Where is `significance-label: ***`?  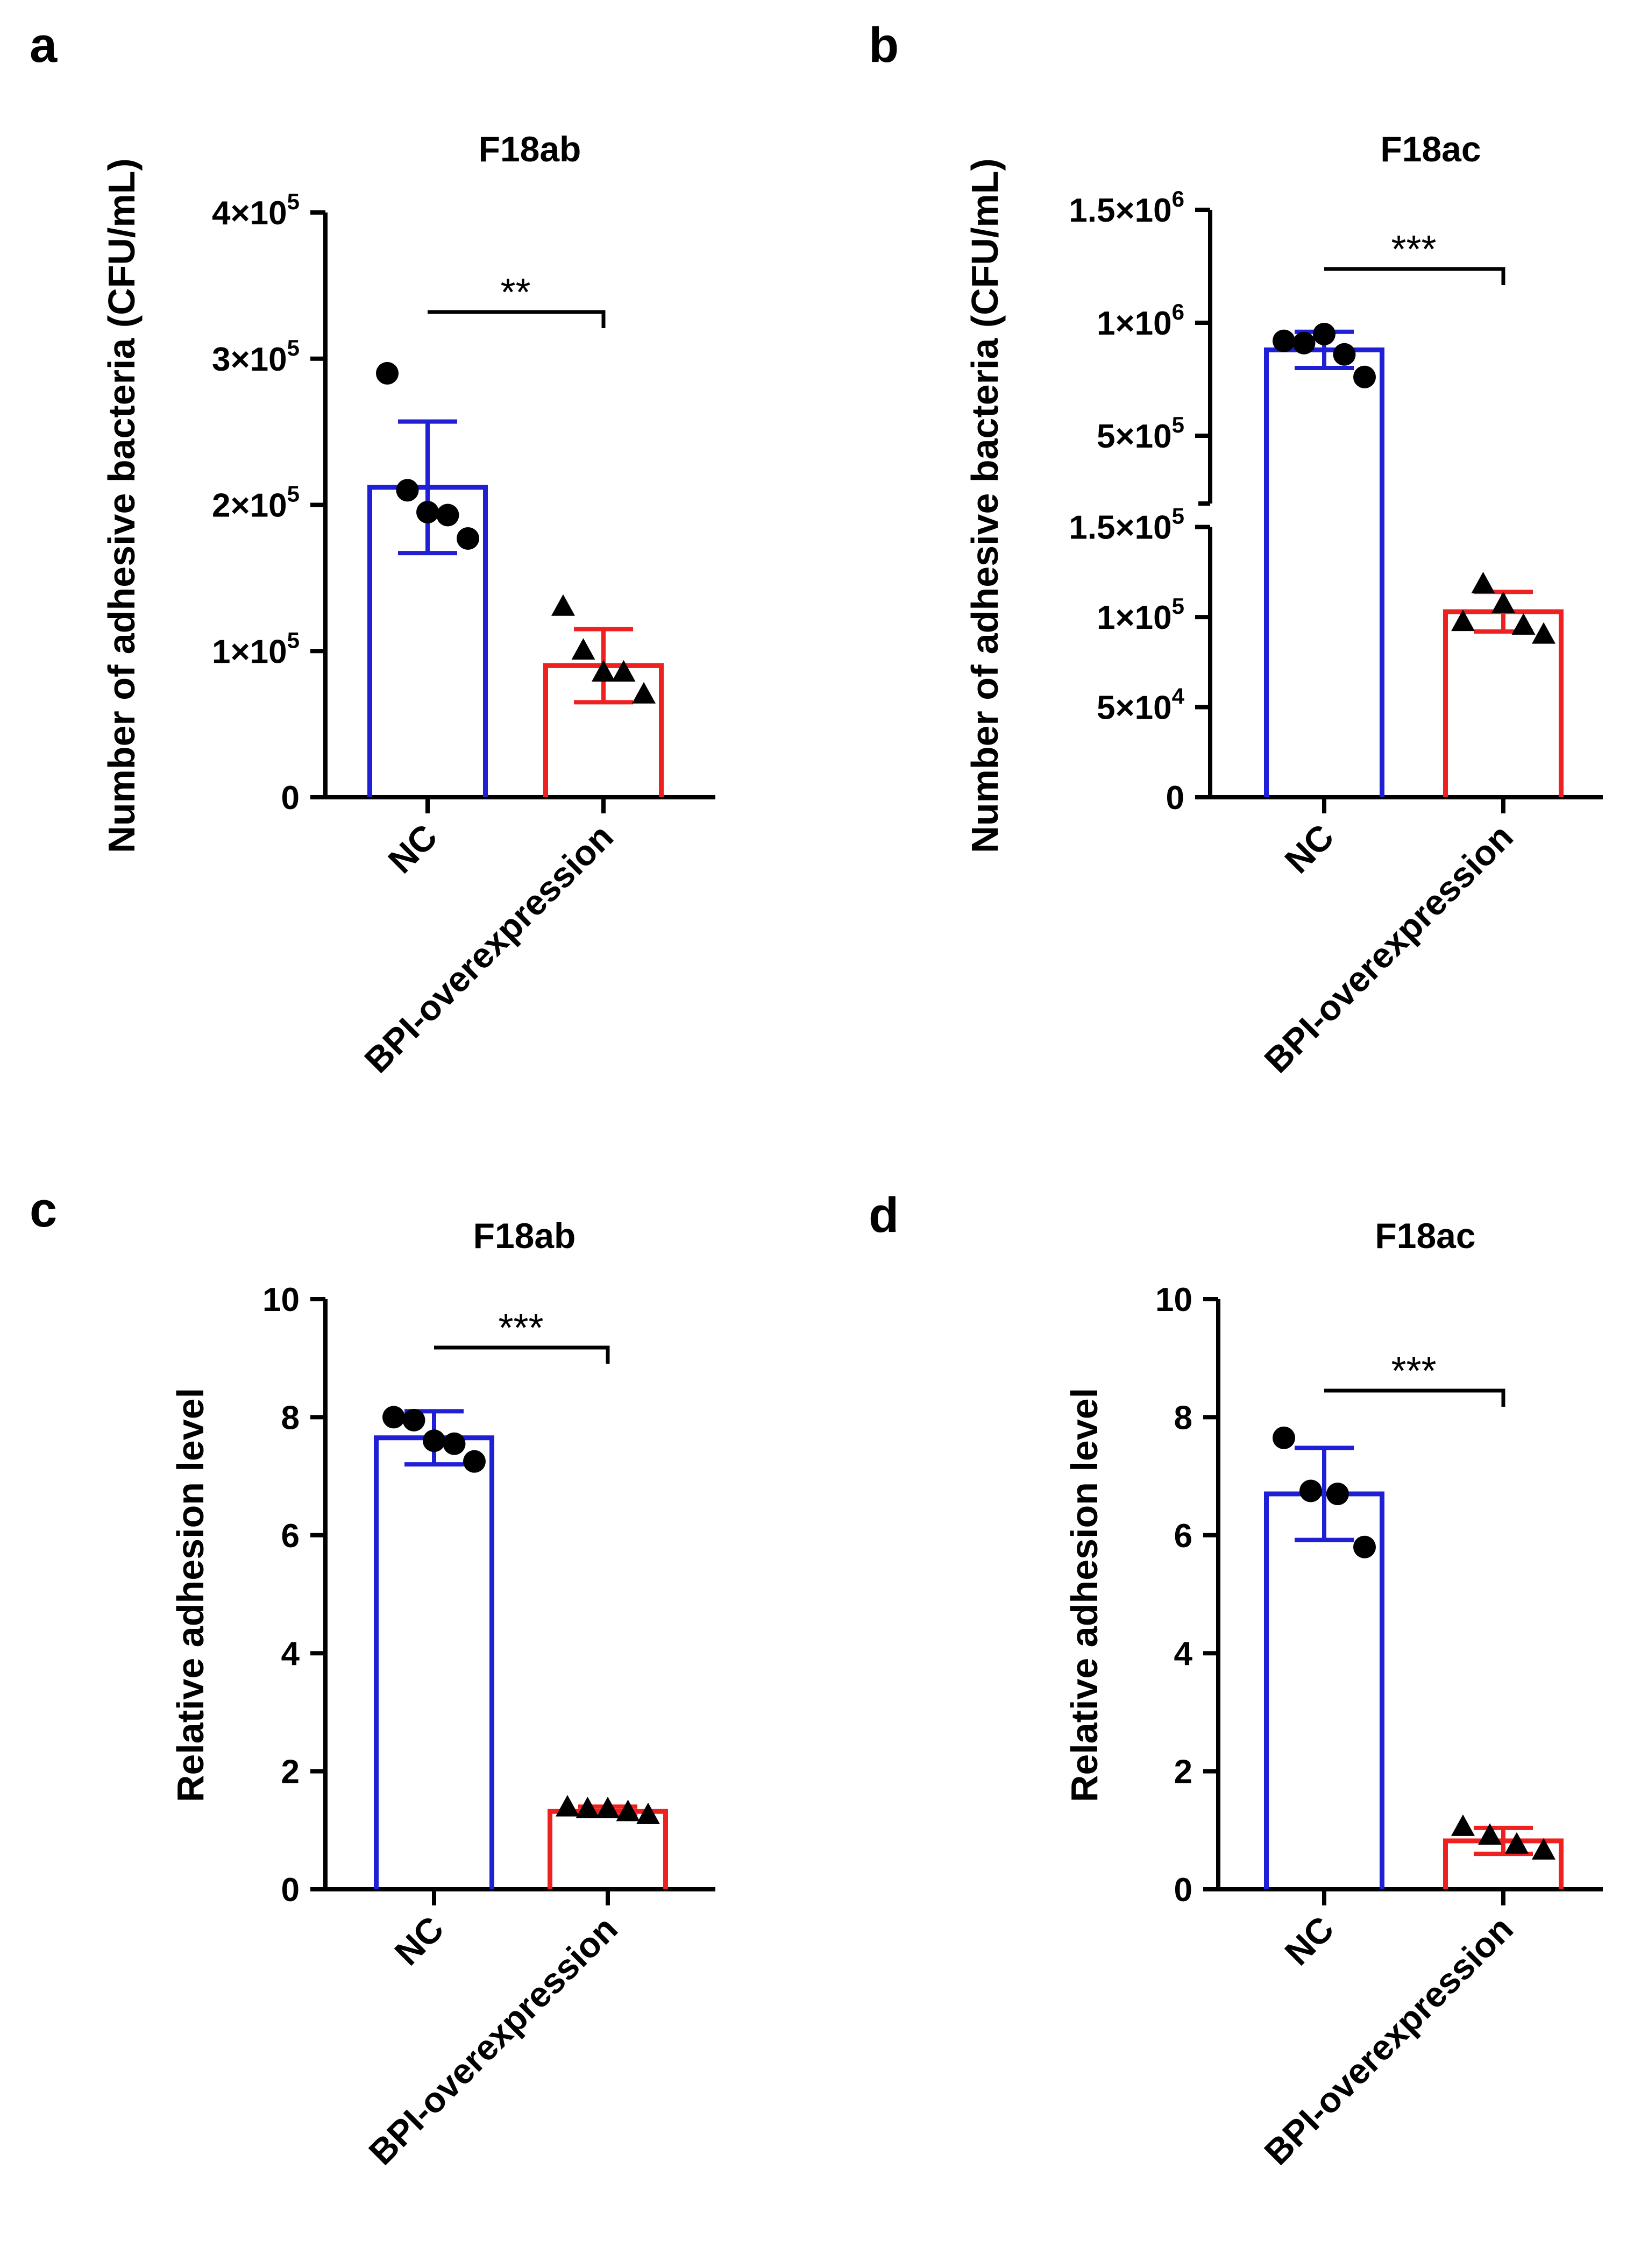
significance-label: *** is located at coordinates (1413, 249).